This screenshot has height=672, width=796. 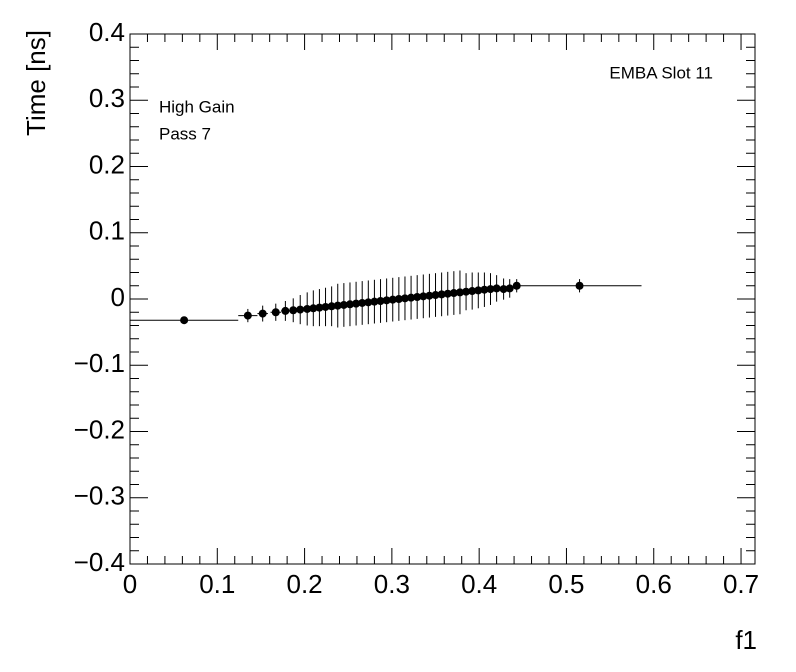 I want to click on x-tick-label: 0.3, so click(x=392, y=584).